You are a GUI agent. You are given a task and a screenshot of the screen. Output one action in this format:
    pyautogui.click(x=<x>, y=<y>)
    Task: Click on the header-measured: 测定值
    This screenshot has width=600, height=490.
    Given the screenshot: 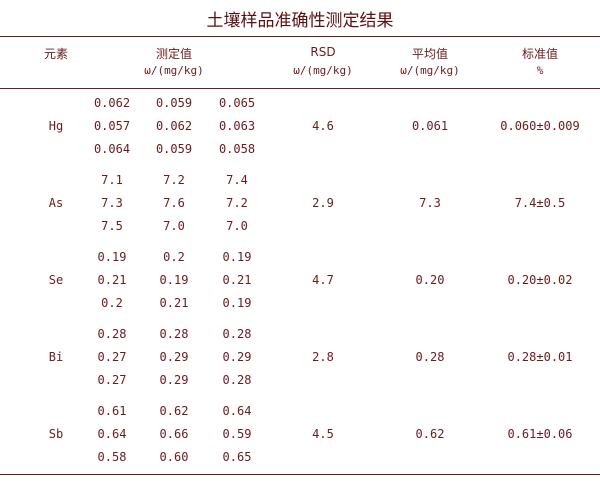 What is the action you would take?
    pyautogui.click(x=174, y=54)
    